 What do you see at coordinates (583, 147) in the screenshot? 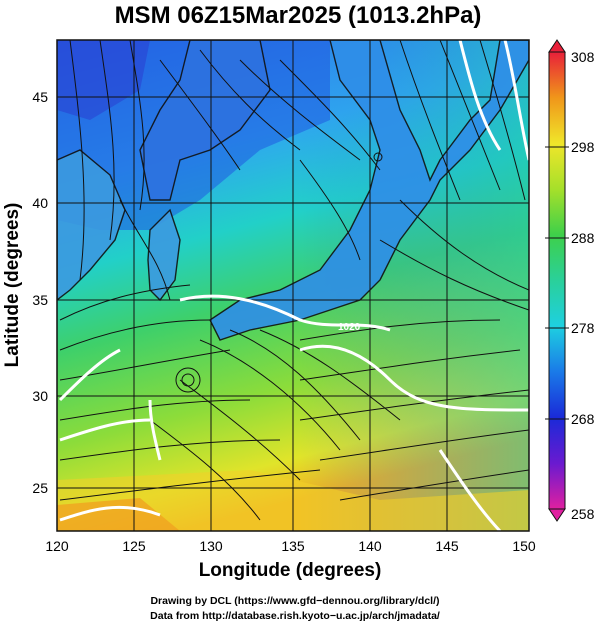
I see `colorbar-tick-label: 298` at bounding box center [583, 147].